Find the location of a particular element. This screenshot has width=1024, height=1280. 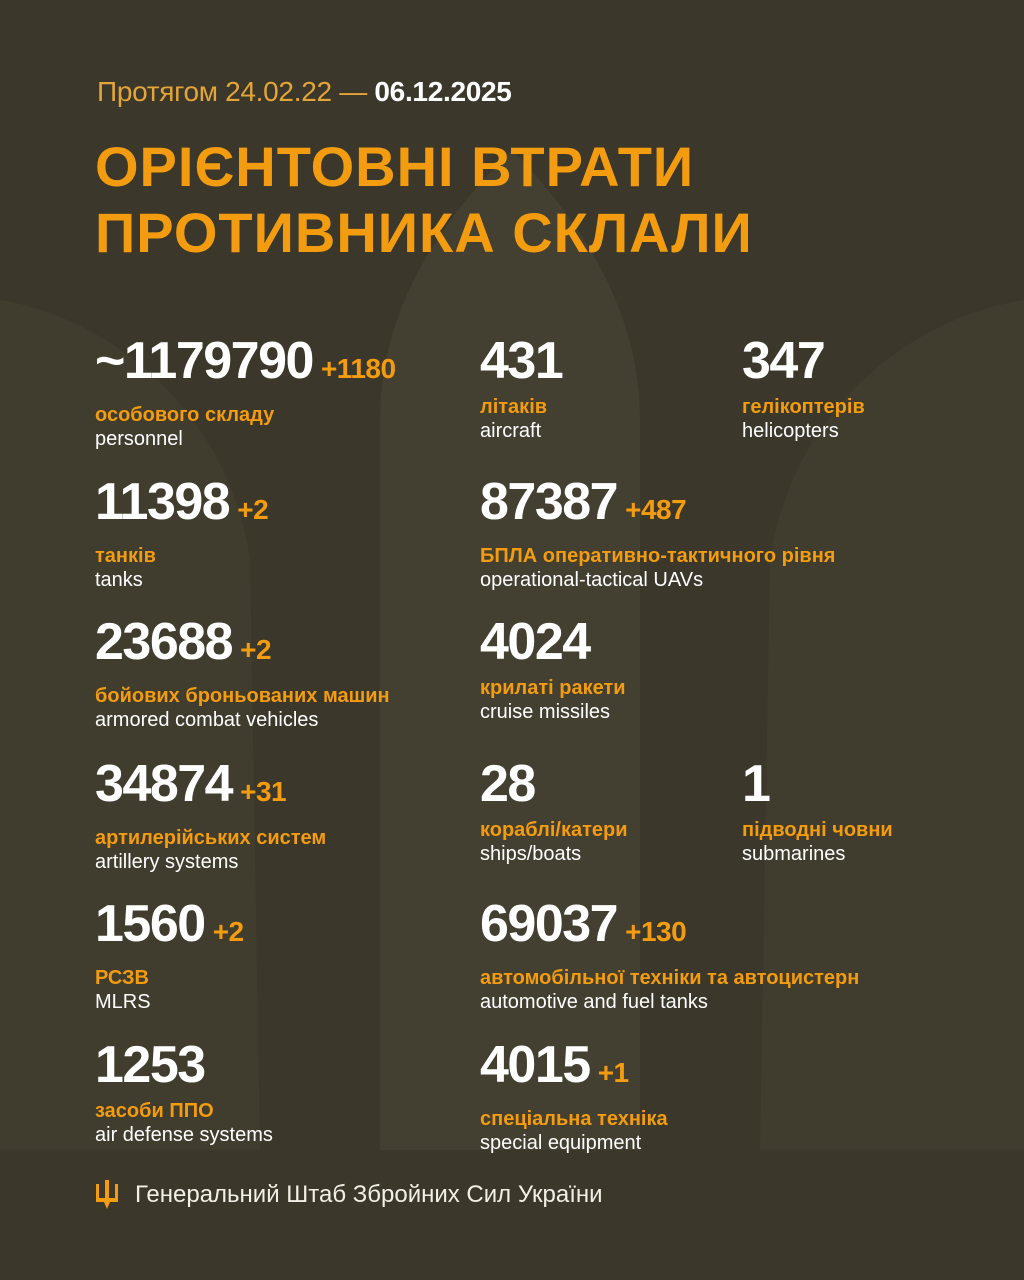

stat-value: 1560 +2 is located at coordinates (169, 928).